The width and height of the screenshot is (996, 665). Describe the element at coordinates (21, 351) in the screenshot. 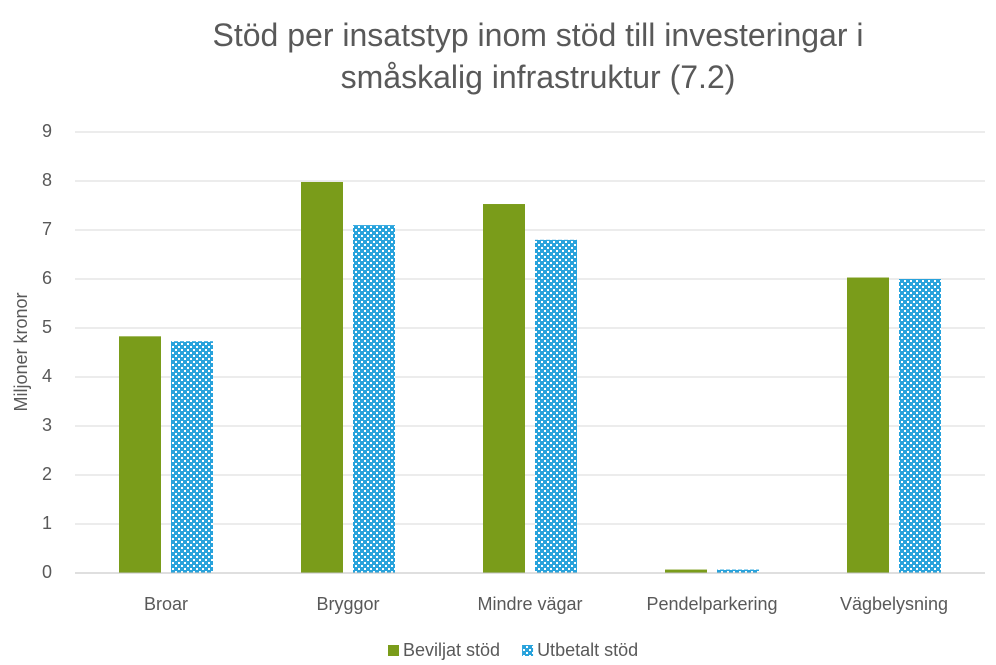

I see `y-axis-label: Miljoner kronor` at that location.